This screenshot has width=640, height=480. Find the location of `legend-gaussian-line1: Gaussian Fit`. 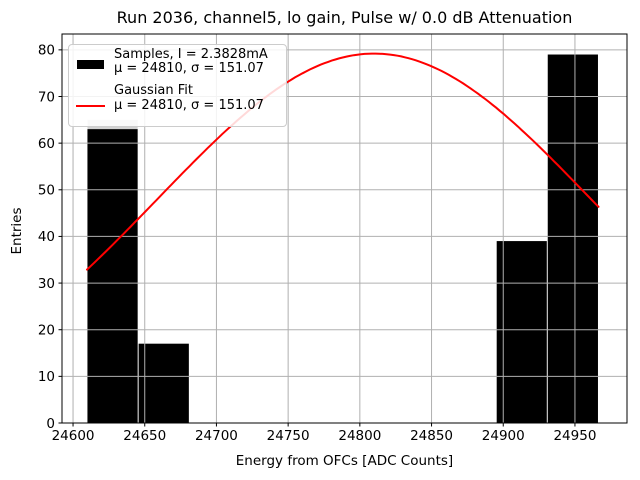

legend-gaussian-line1: Gaussian Fit is located at coordinates (154, 90).